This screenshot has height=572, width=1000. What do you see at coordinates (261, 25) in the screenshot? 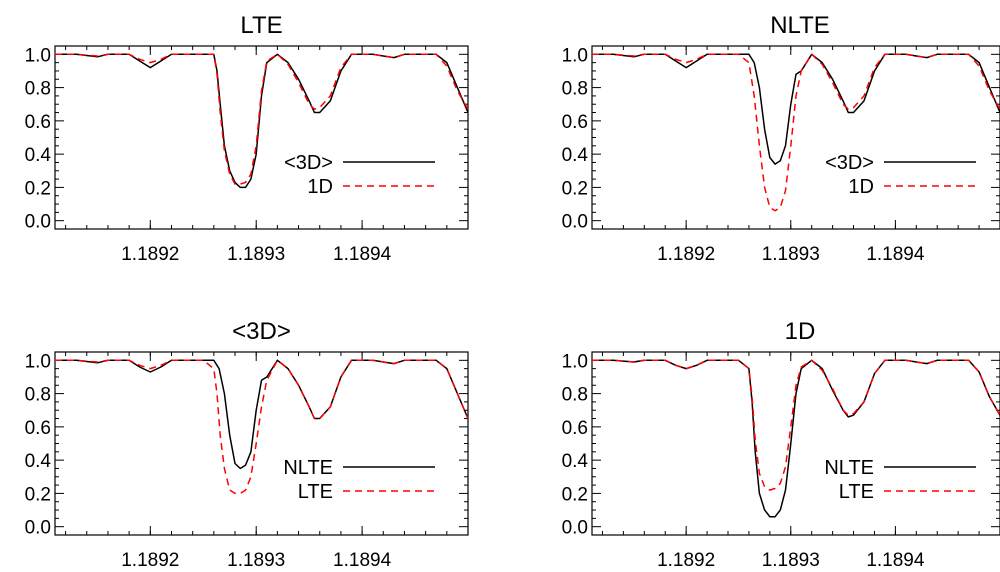
I see `chart-title: LTE` at bounding box center [261, 25].